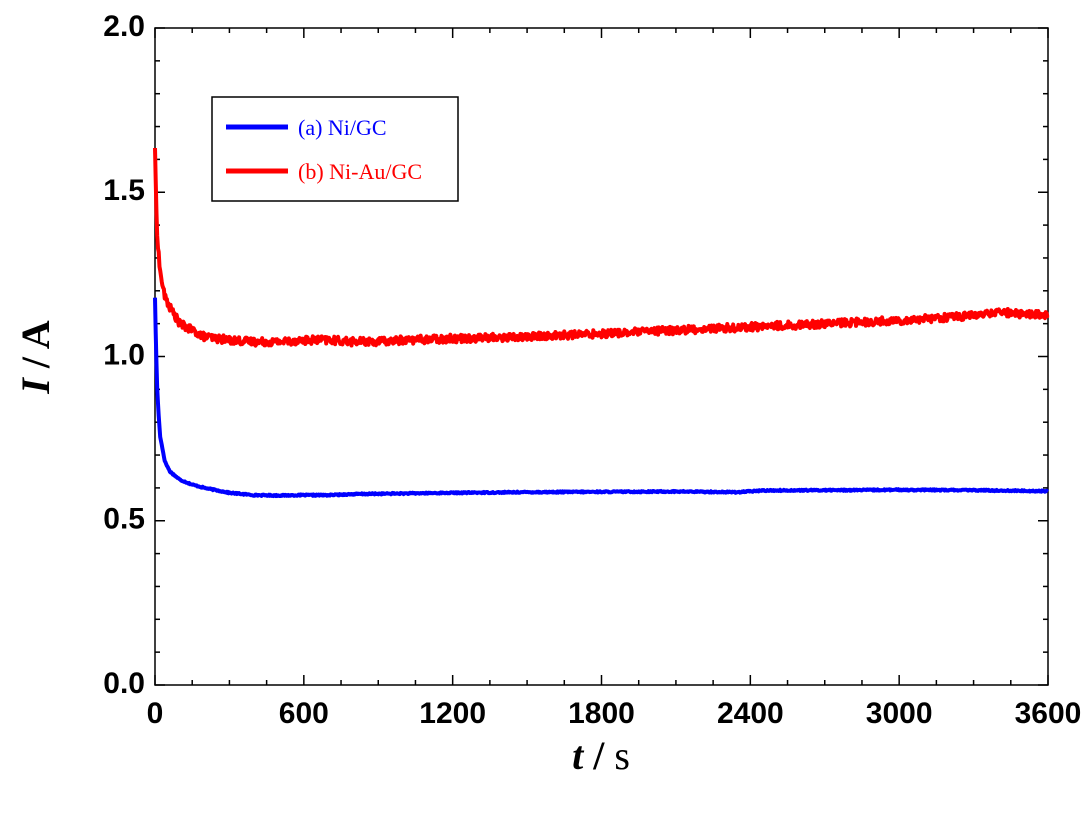 Image resolution: width=1088 pixels, height=819 pixels. I want to click on legend: (a) Ni/GC (b) Ni-Au/GC, so click(335, 149).